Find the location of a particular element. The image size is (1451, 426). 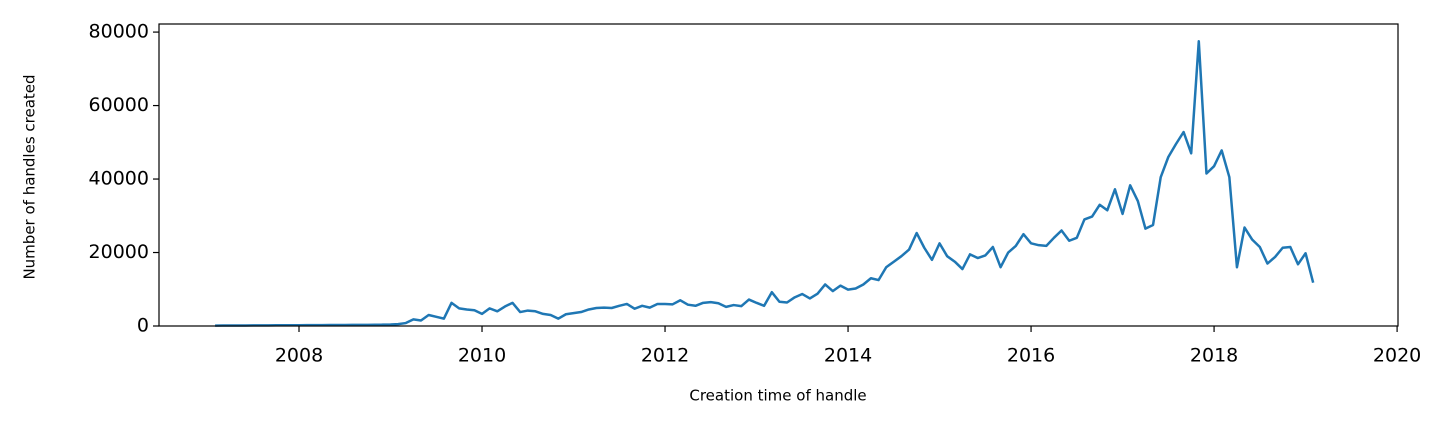

x-tick-label: 2014 is located at coordinates (848, 356).